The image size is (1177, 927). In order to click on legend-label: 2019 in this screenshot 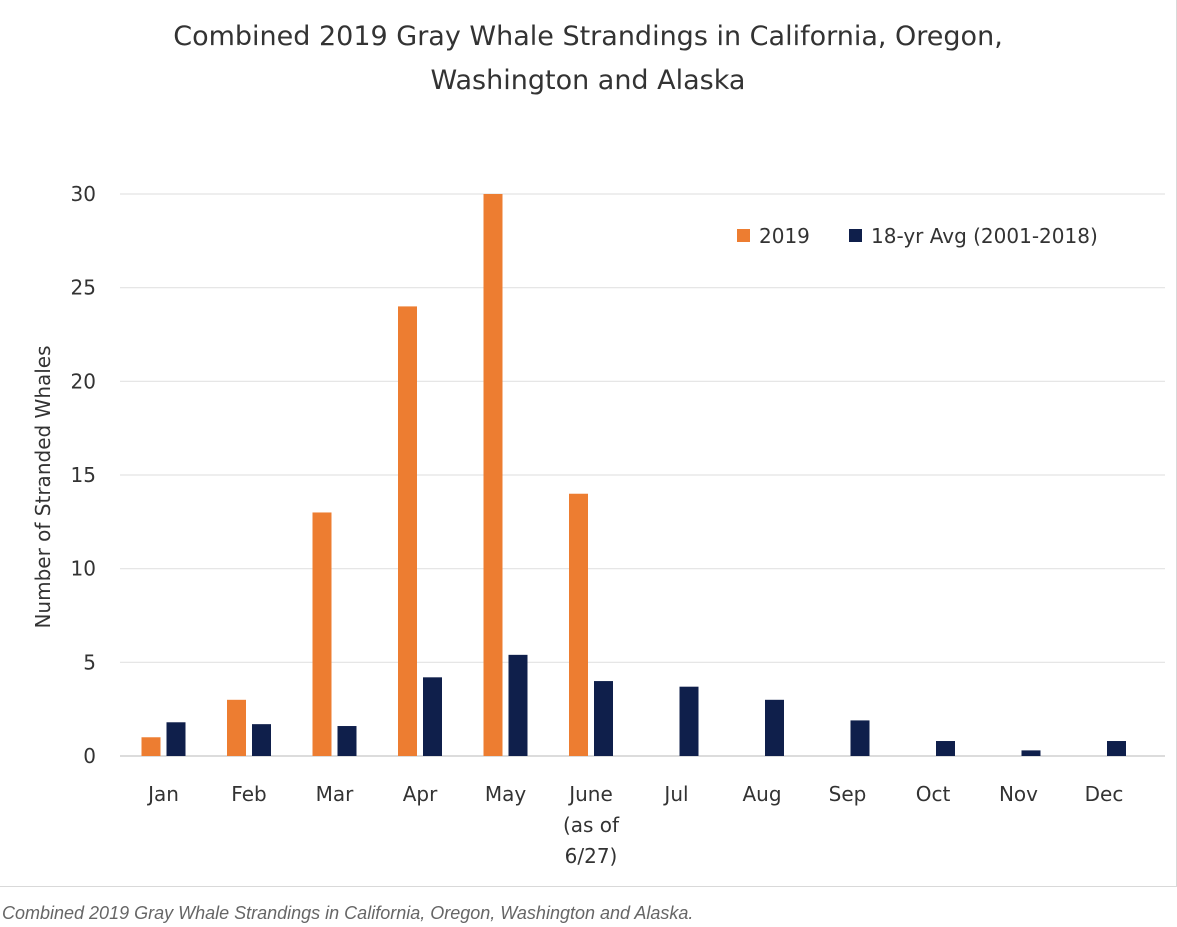, I will do `click(784, 236)`.